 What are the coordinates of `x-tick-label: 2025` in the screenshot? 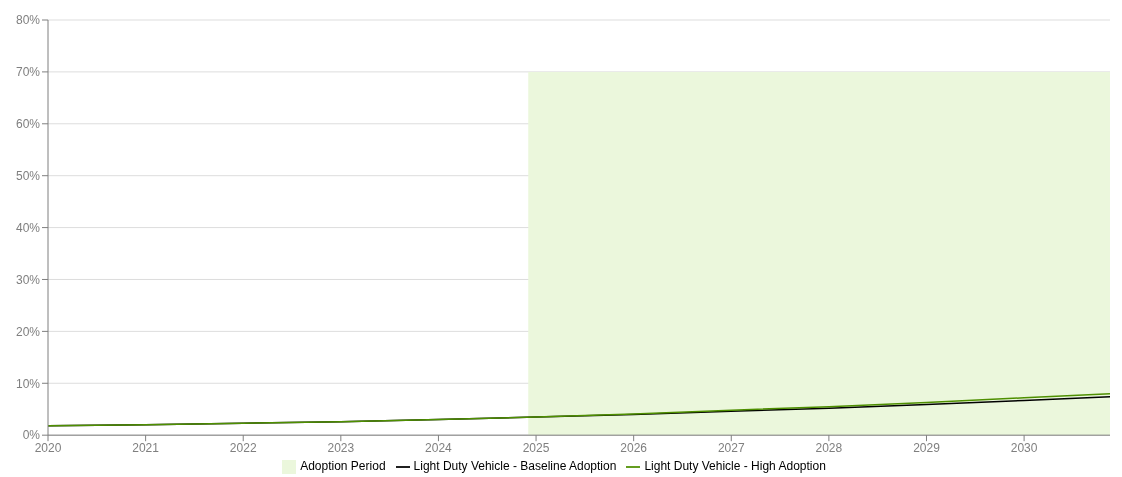 It's located at (536, 447).